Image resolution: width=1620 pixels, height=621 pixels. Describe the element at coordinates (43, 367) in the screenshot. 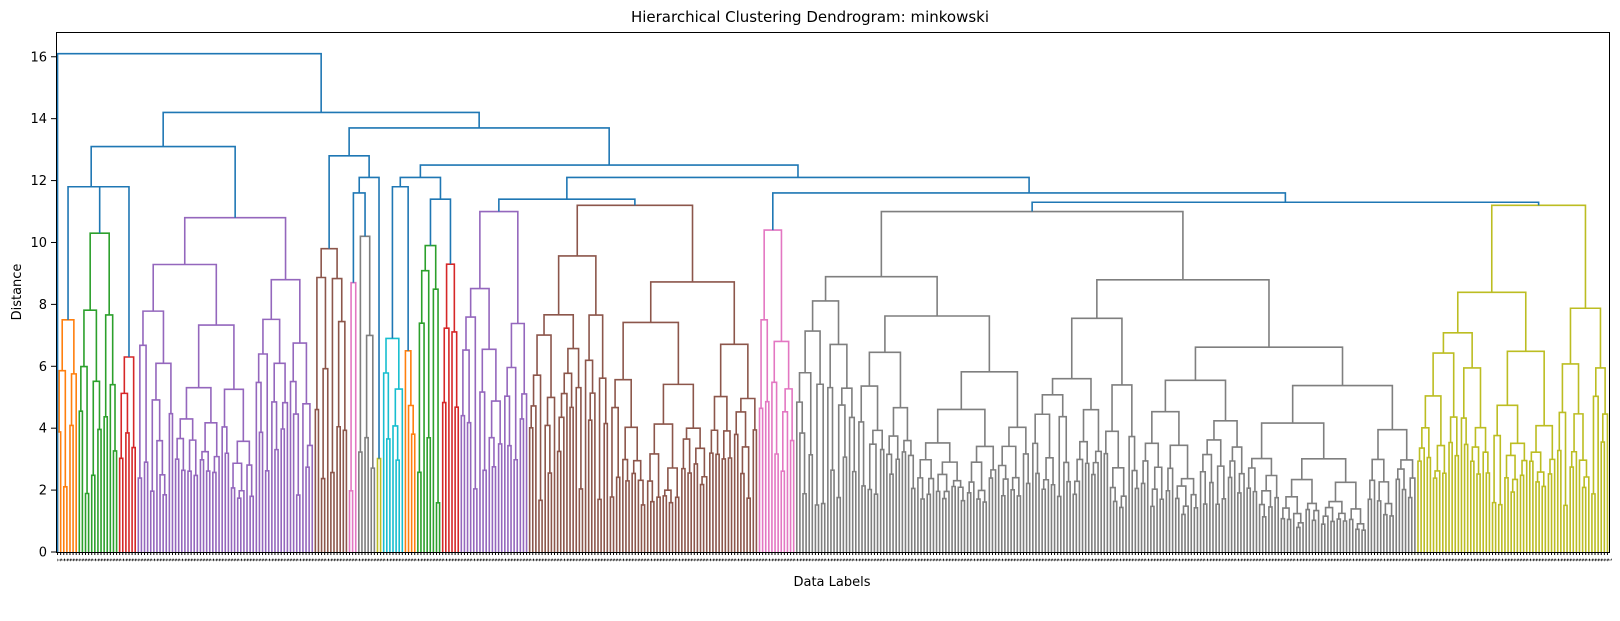

I see `y-tick-label: 6` at that location.